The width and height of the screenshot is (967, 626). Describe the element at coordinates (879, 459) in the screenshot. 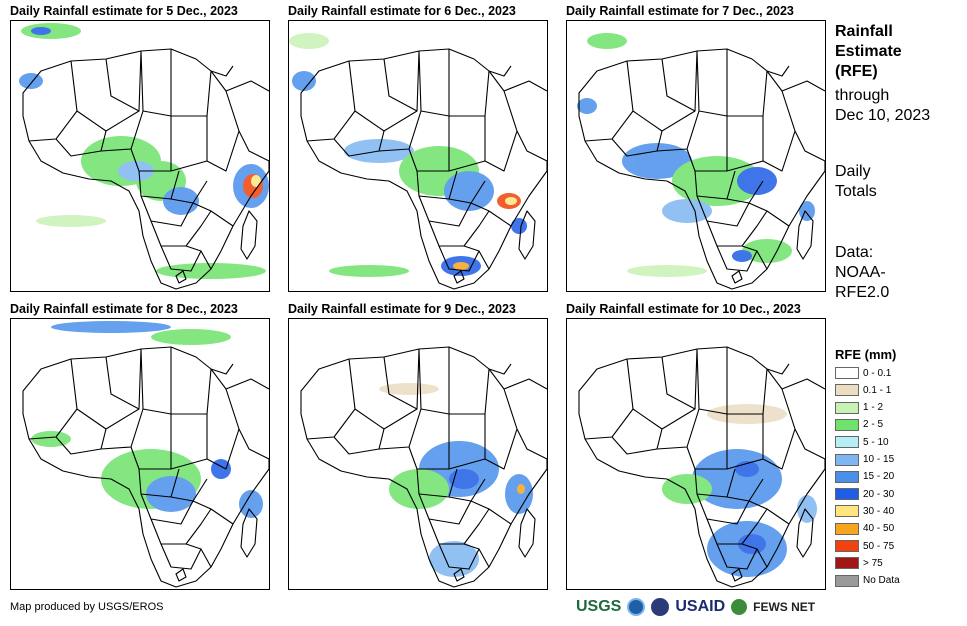

I see `legend-label: 10 - 15` at that location.